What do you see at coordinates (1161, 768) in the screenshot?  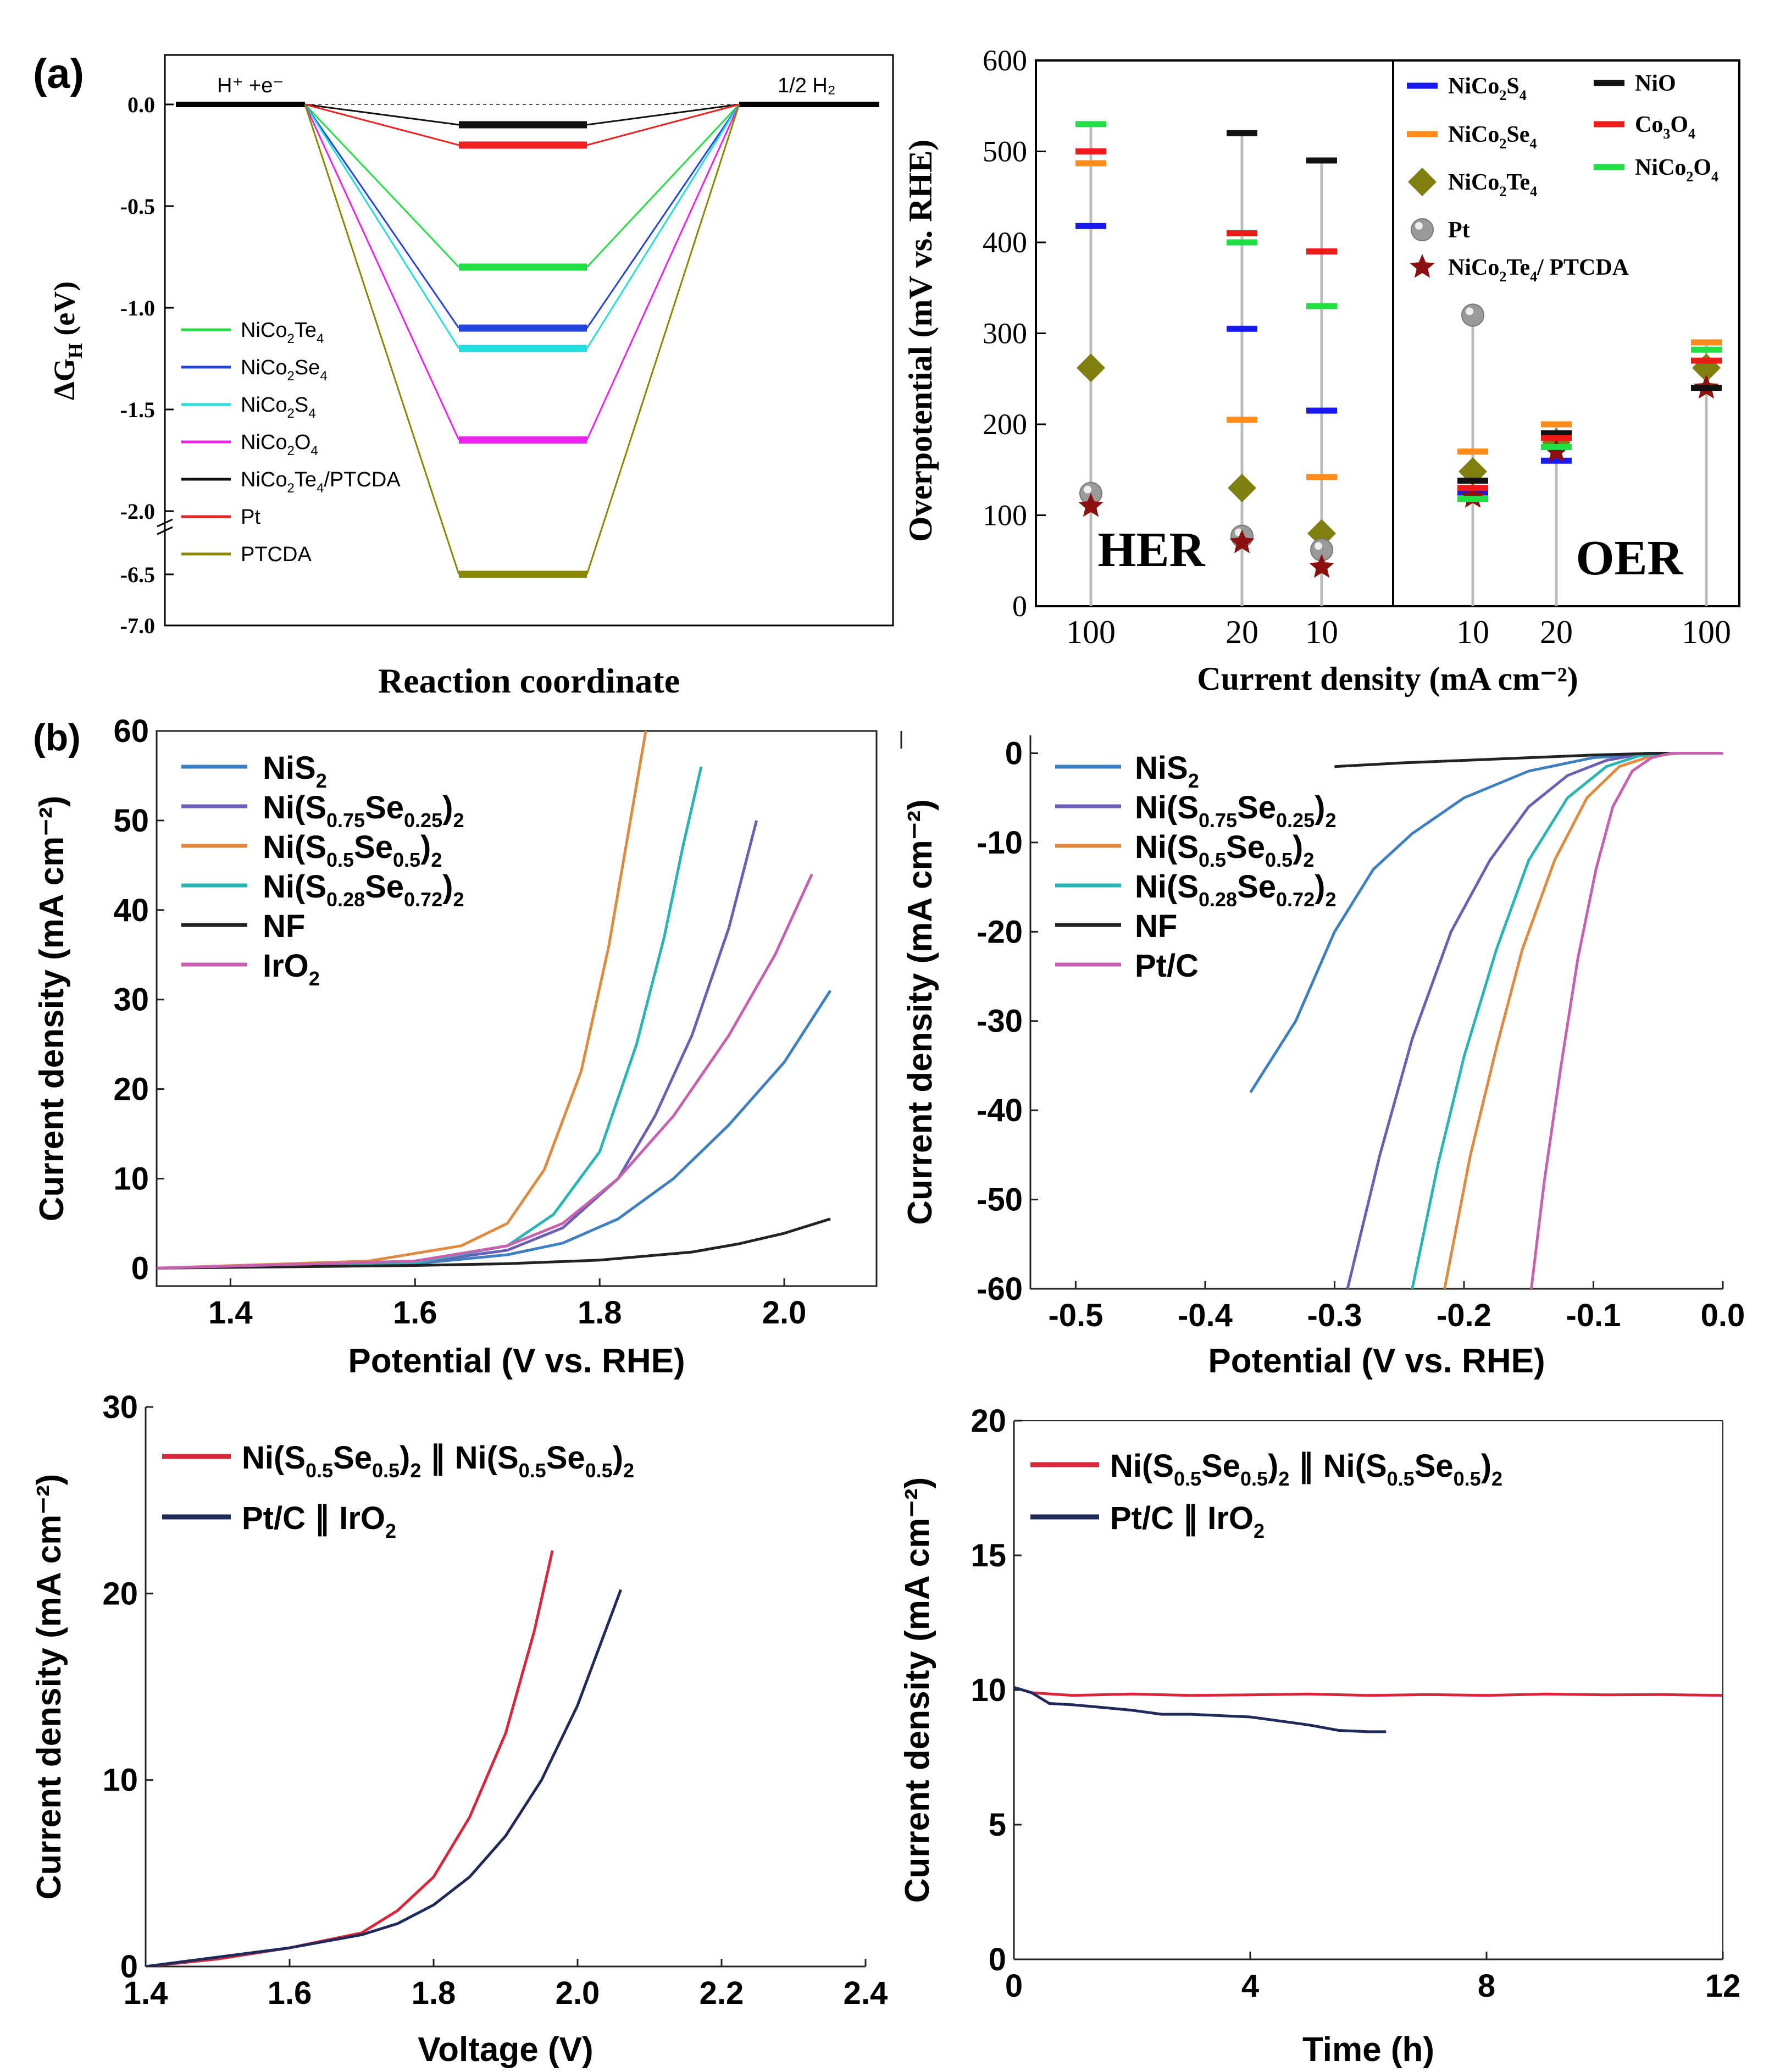 I see `legend-label-part: NiS` at bounding box center [1161, 768].